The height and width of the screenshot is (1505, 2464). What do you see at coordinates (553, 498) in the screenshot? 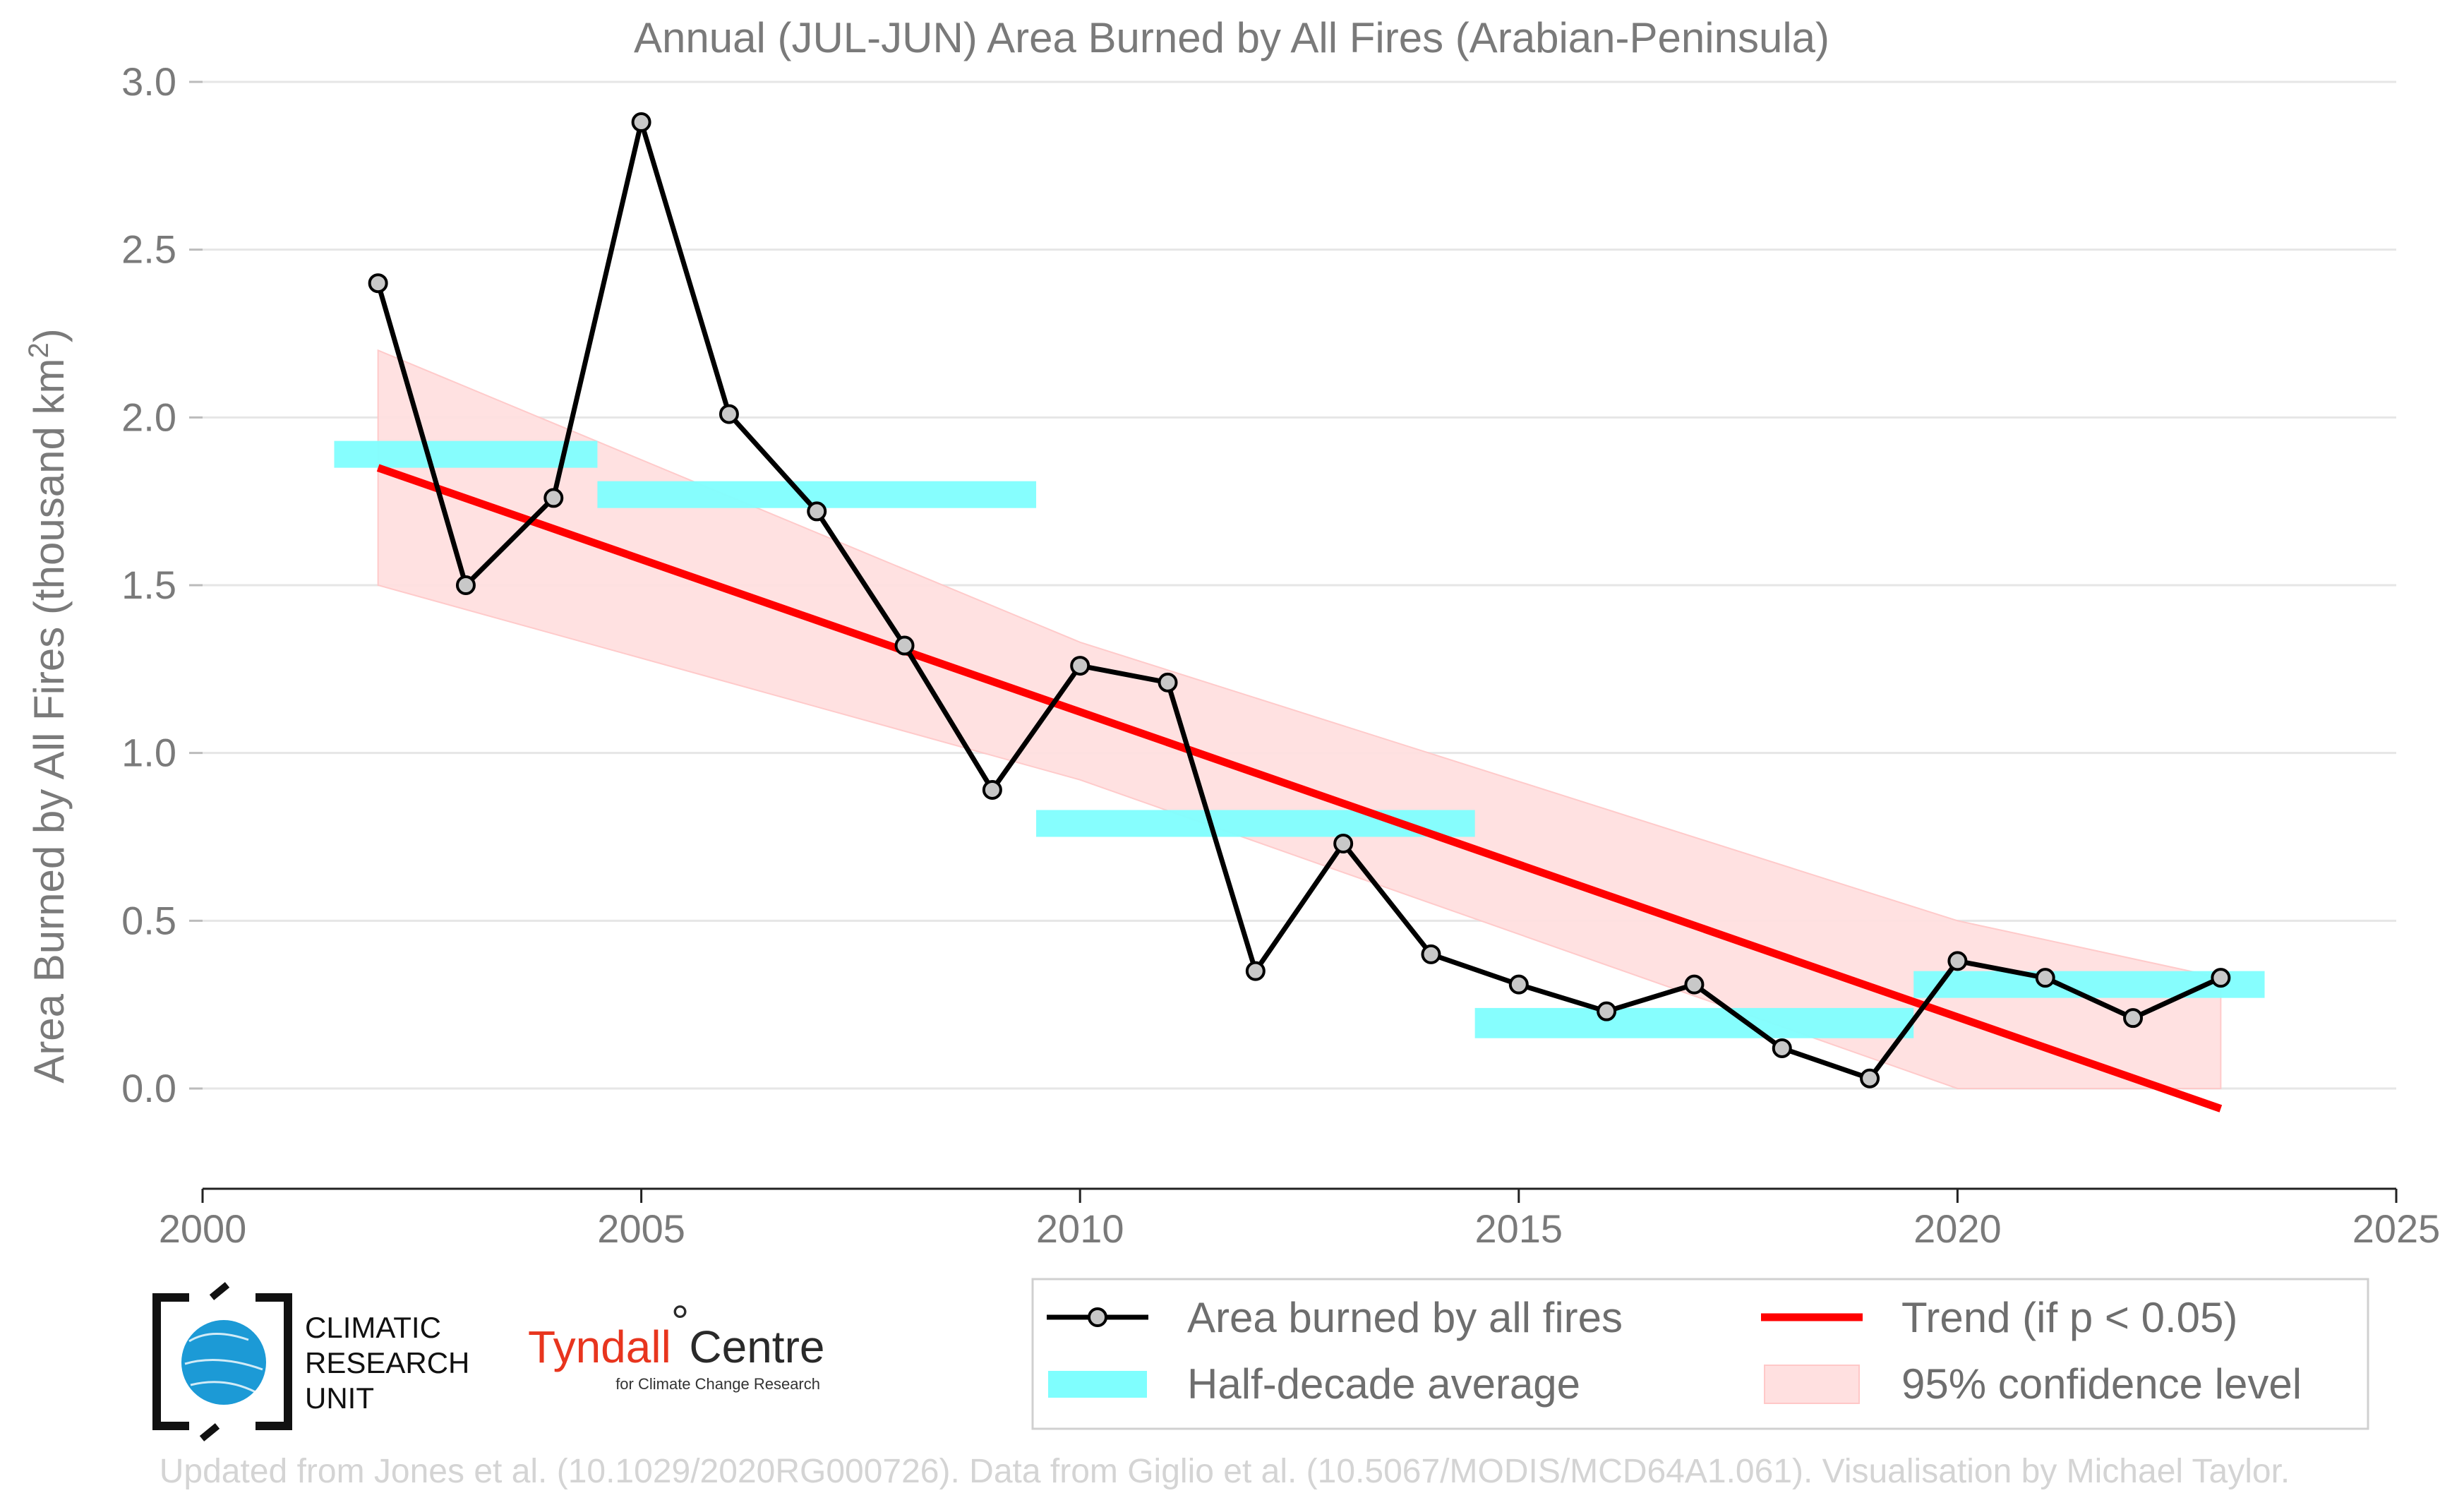
I see `data-point-2004` at bounding box center [553, 498].